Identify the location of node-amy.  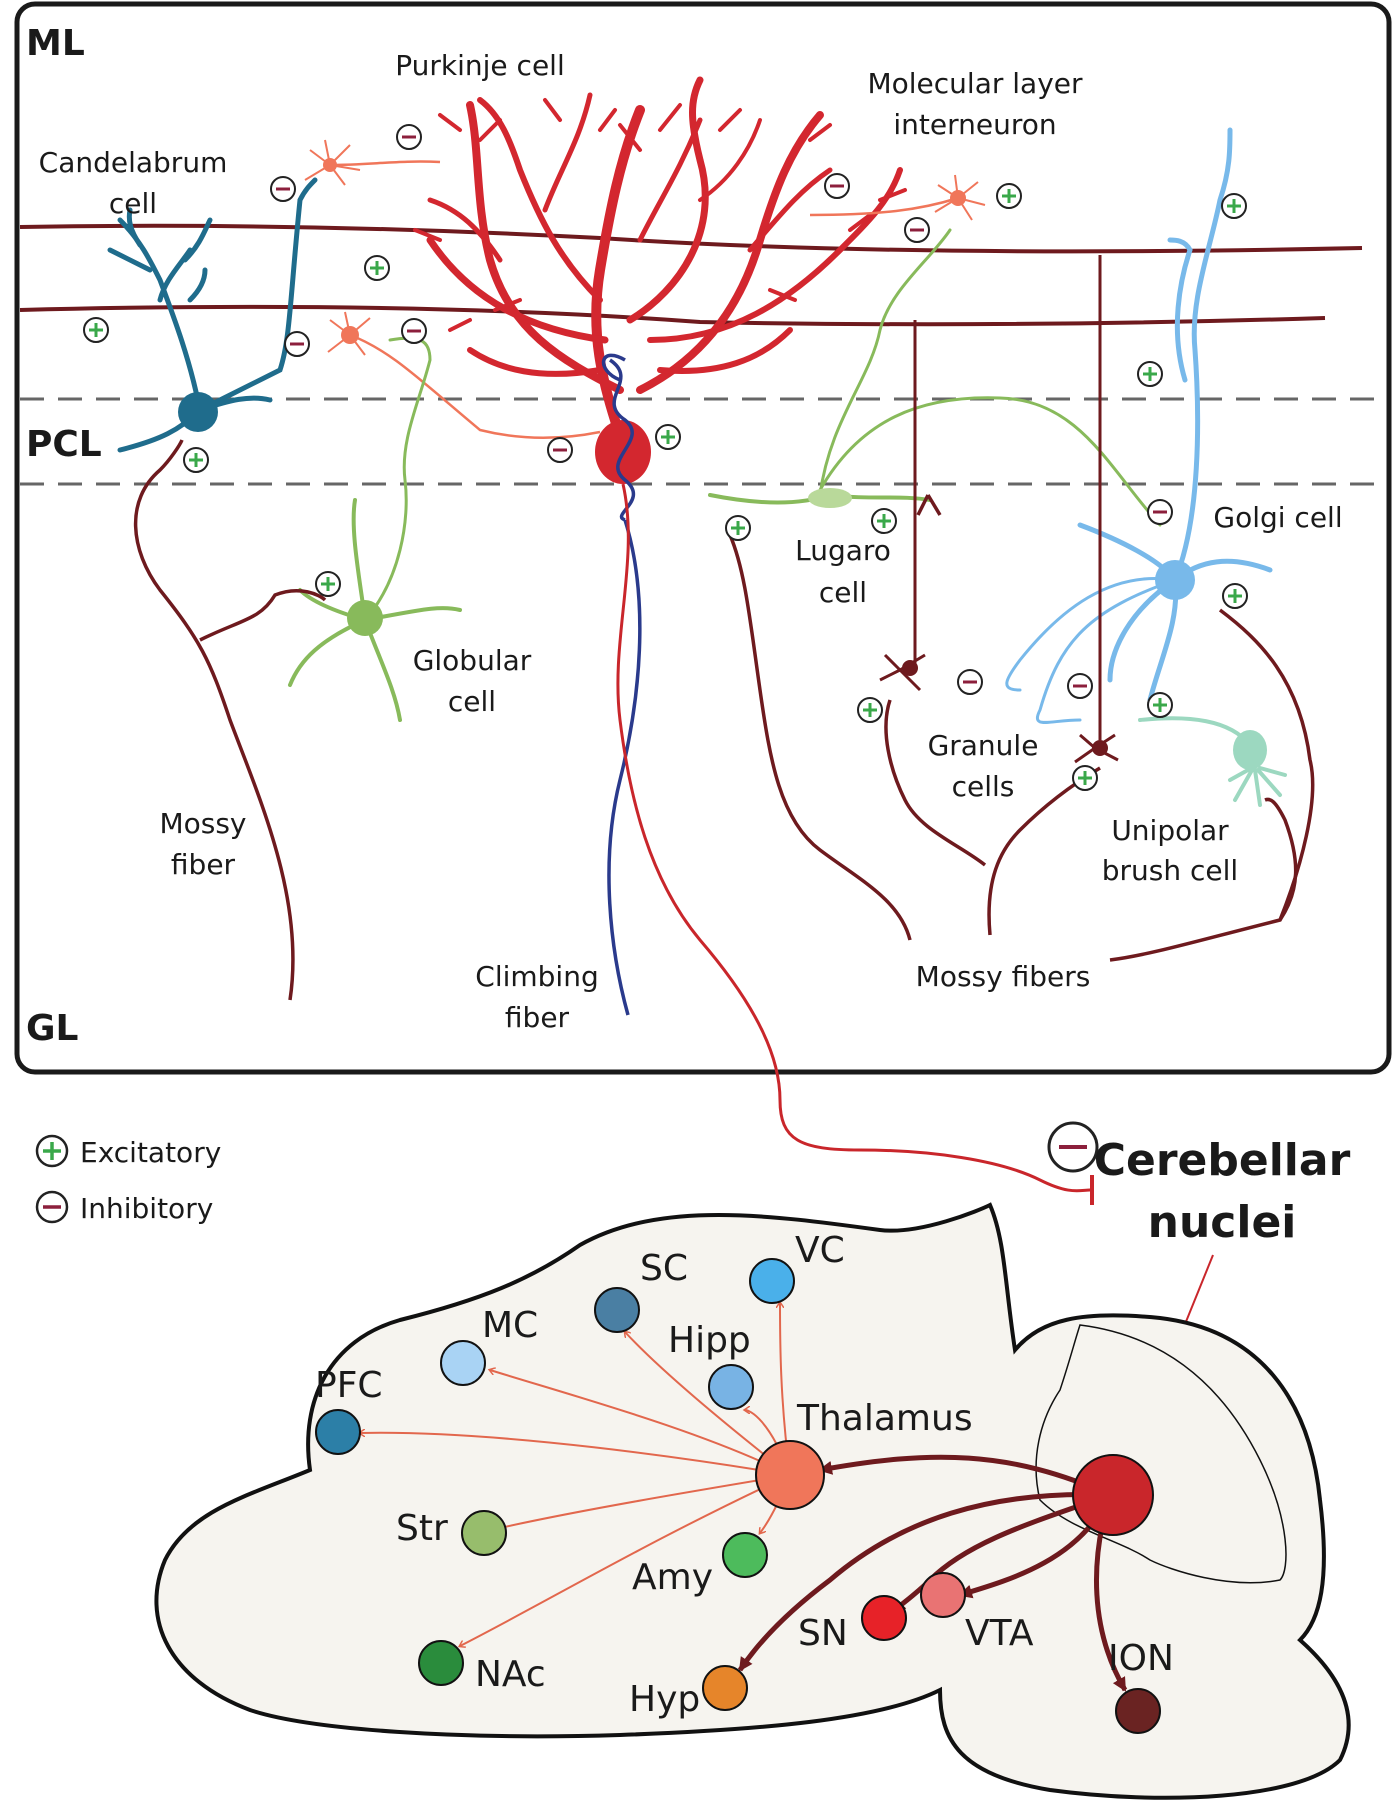
(745, 1555).